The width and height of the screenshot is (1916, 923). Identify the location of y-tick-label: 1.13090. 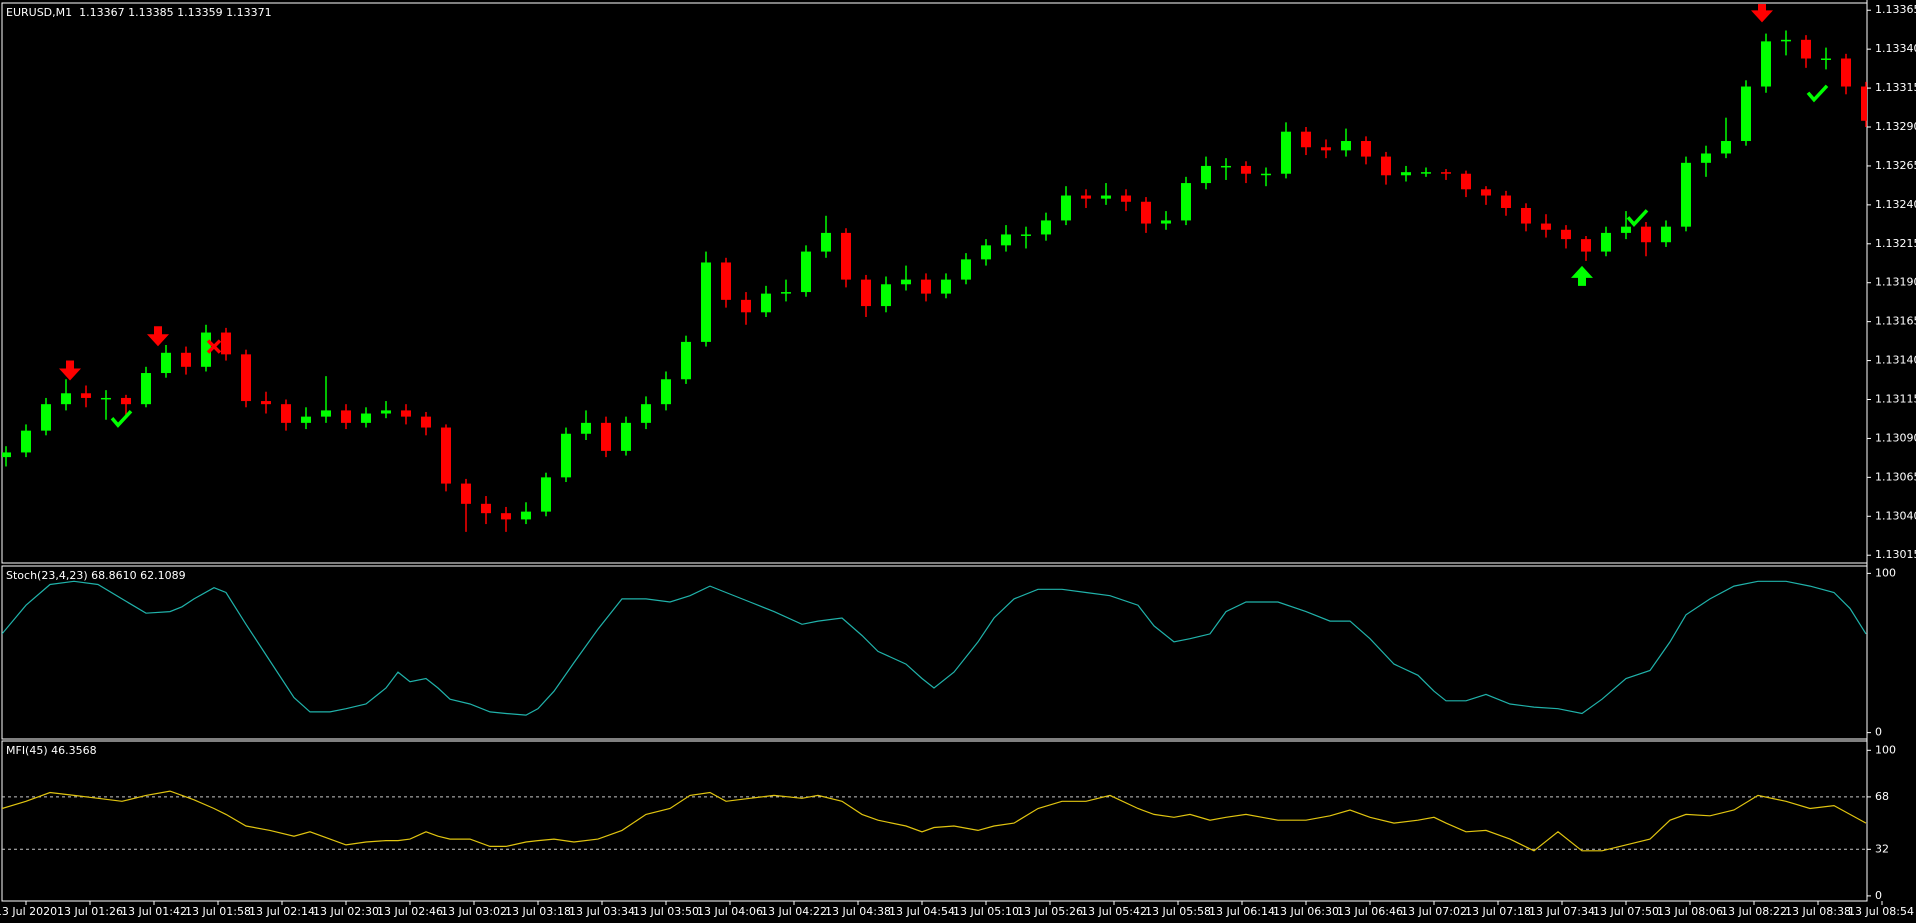
(1895, 437).